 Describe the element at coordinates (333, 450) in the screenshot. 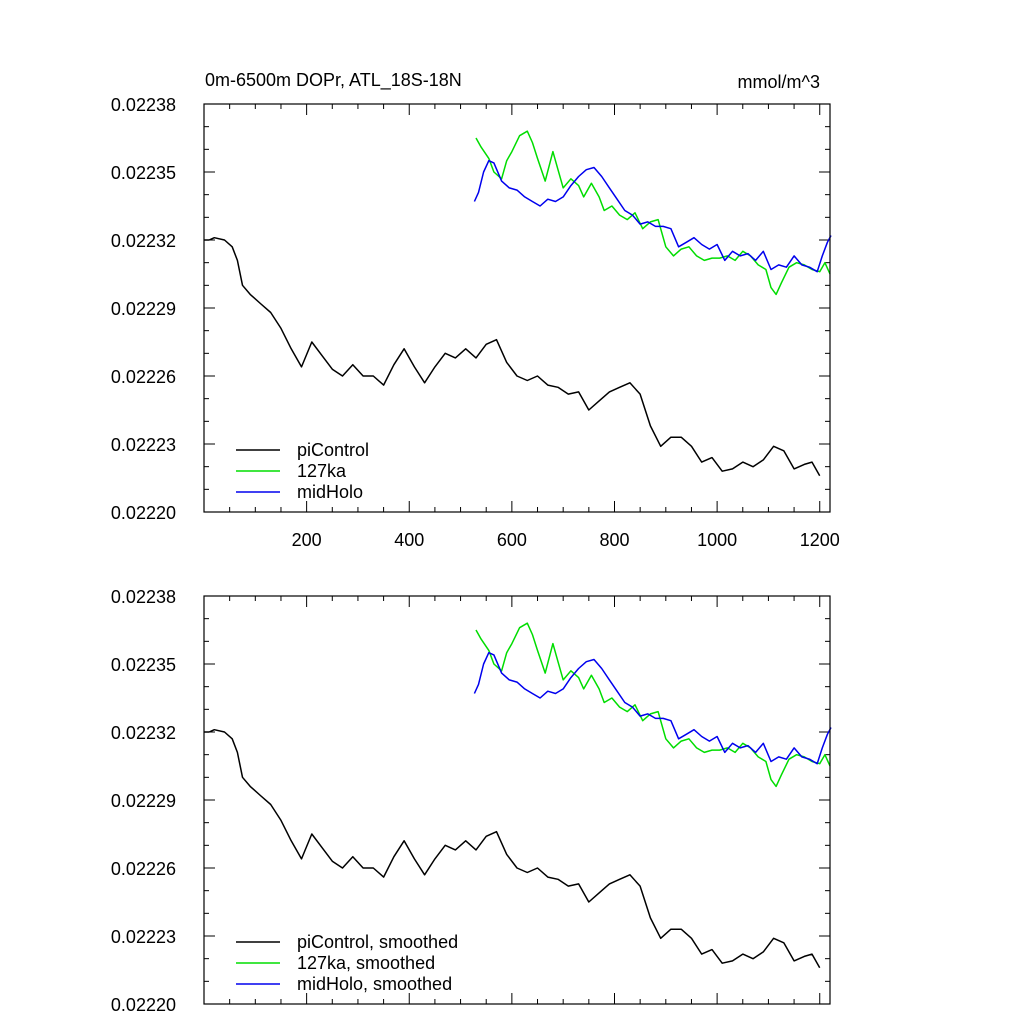

I see `legend-label: piControl` at that location.